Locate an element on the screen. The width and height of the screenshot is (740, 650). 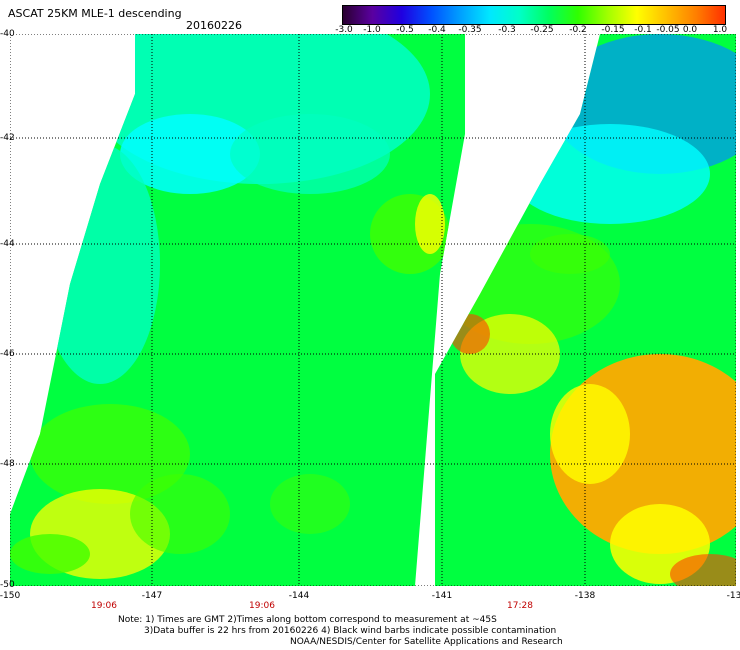
latitude-label: -44 is located at coordinates (7, 244).